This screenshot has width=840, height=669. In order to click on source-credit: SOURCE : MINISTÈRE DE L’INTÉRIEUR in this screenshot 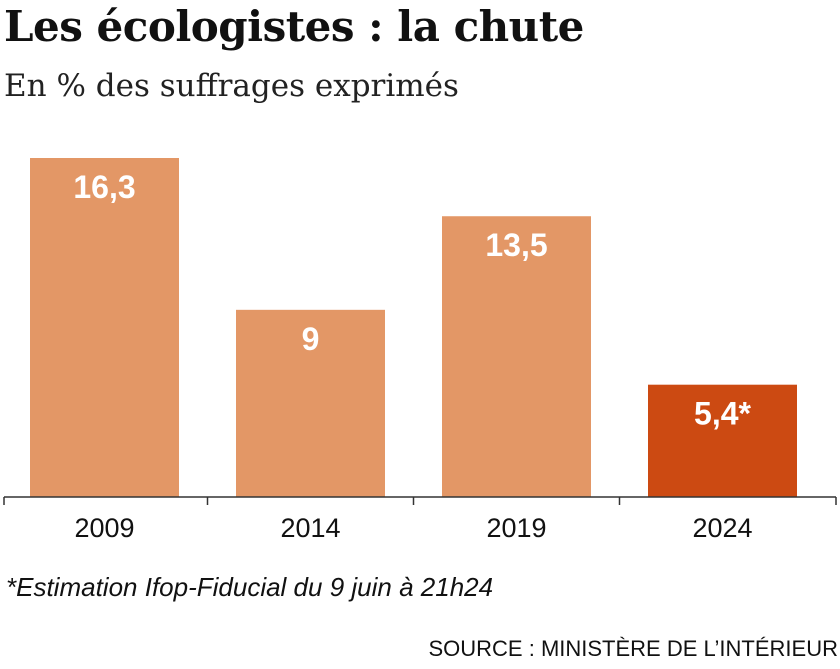, I will do `click(633, 648)`.